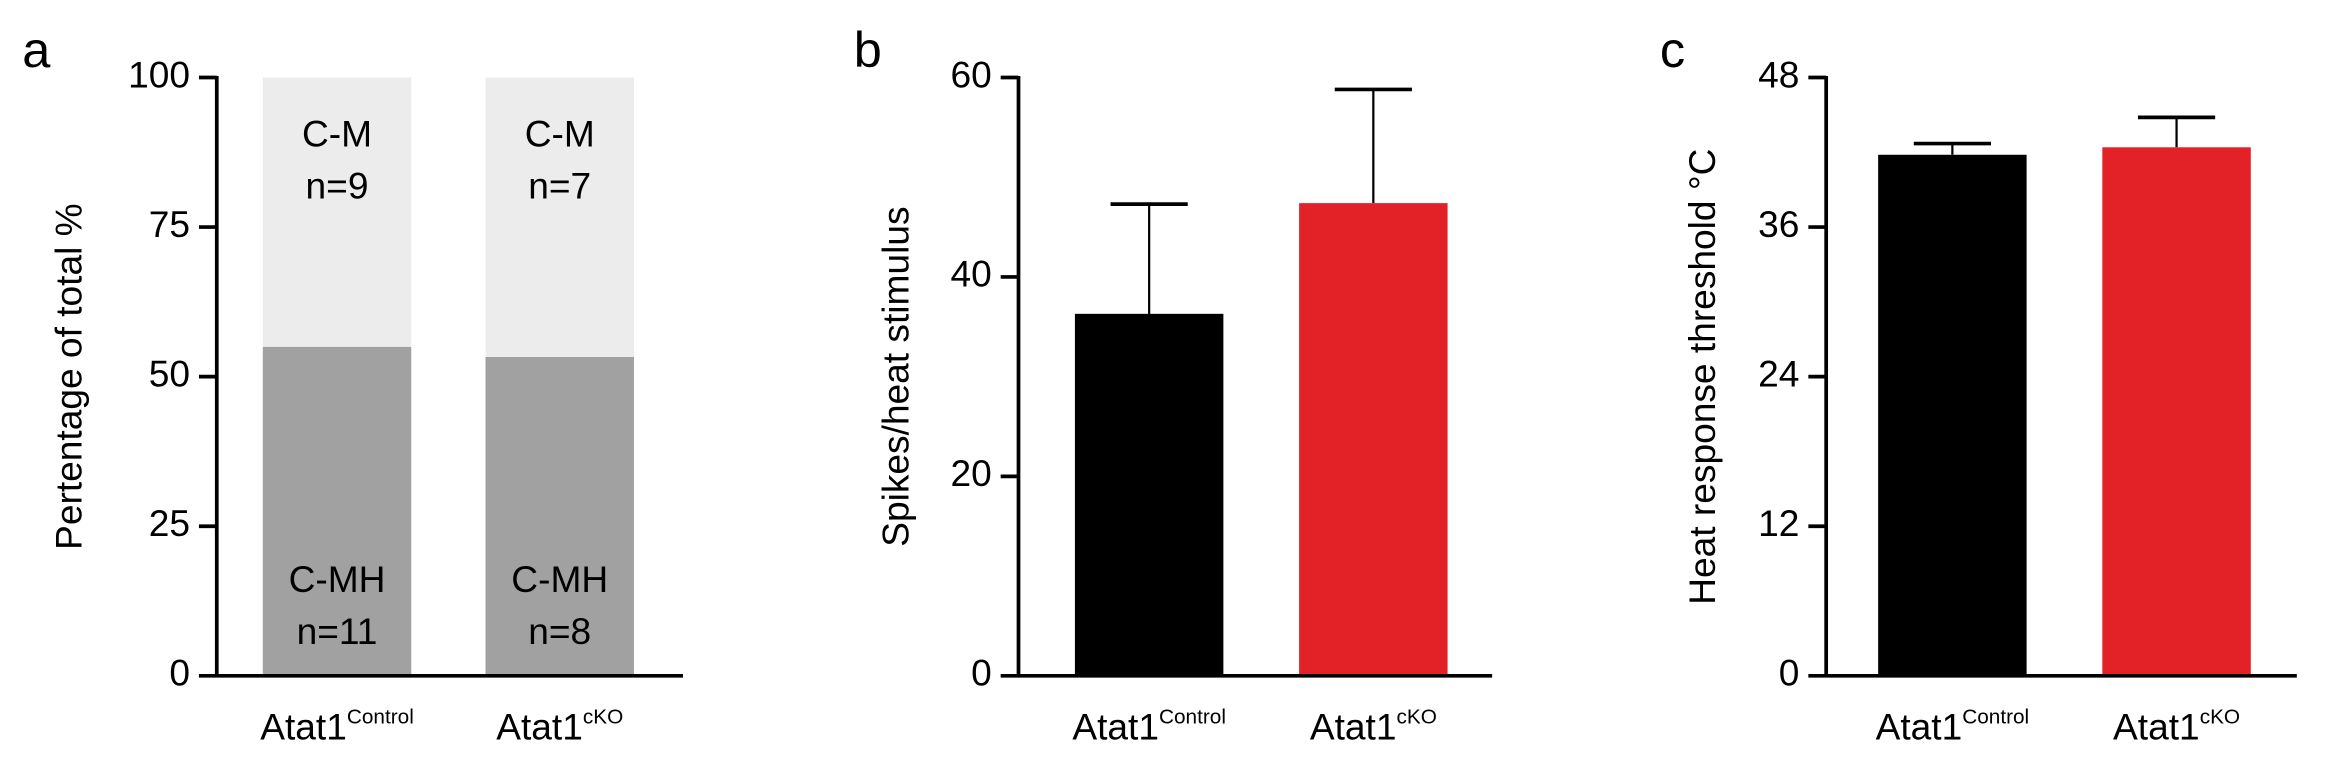  Describe the element at coordinates (159, 74) in the screenshot. I see `y-tick-label: 100` at that location.